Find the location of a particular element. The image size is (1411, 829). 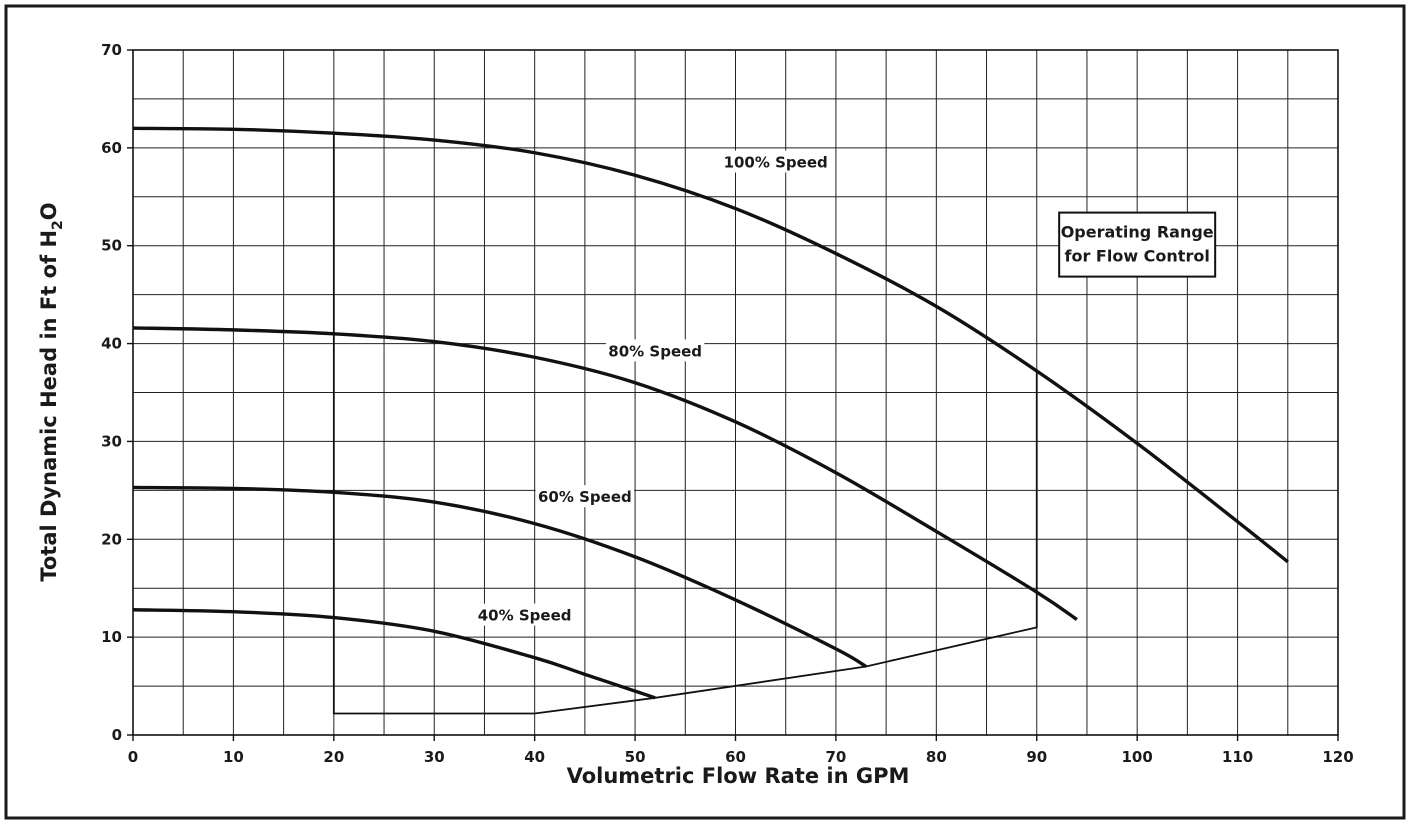

x-tick-label-20: 20 is located at coordinates (333, 757).